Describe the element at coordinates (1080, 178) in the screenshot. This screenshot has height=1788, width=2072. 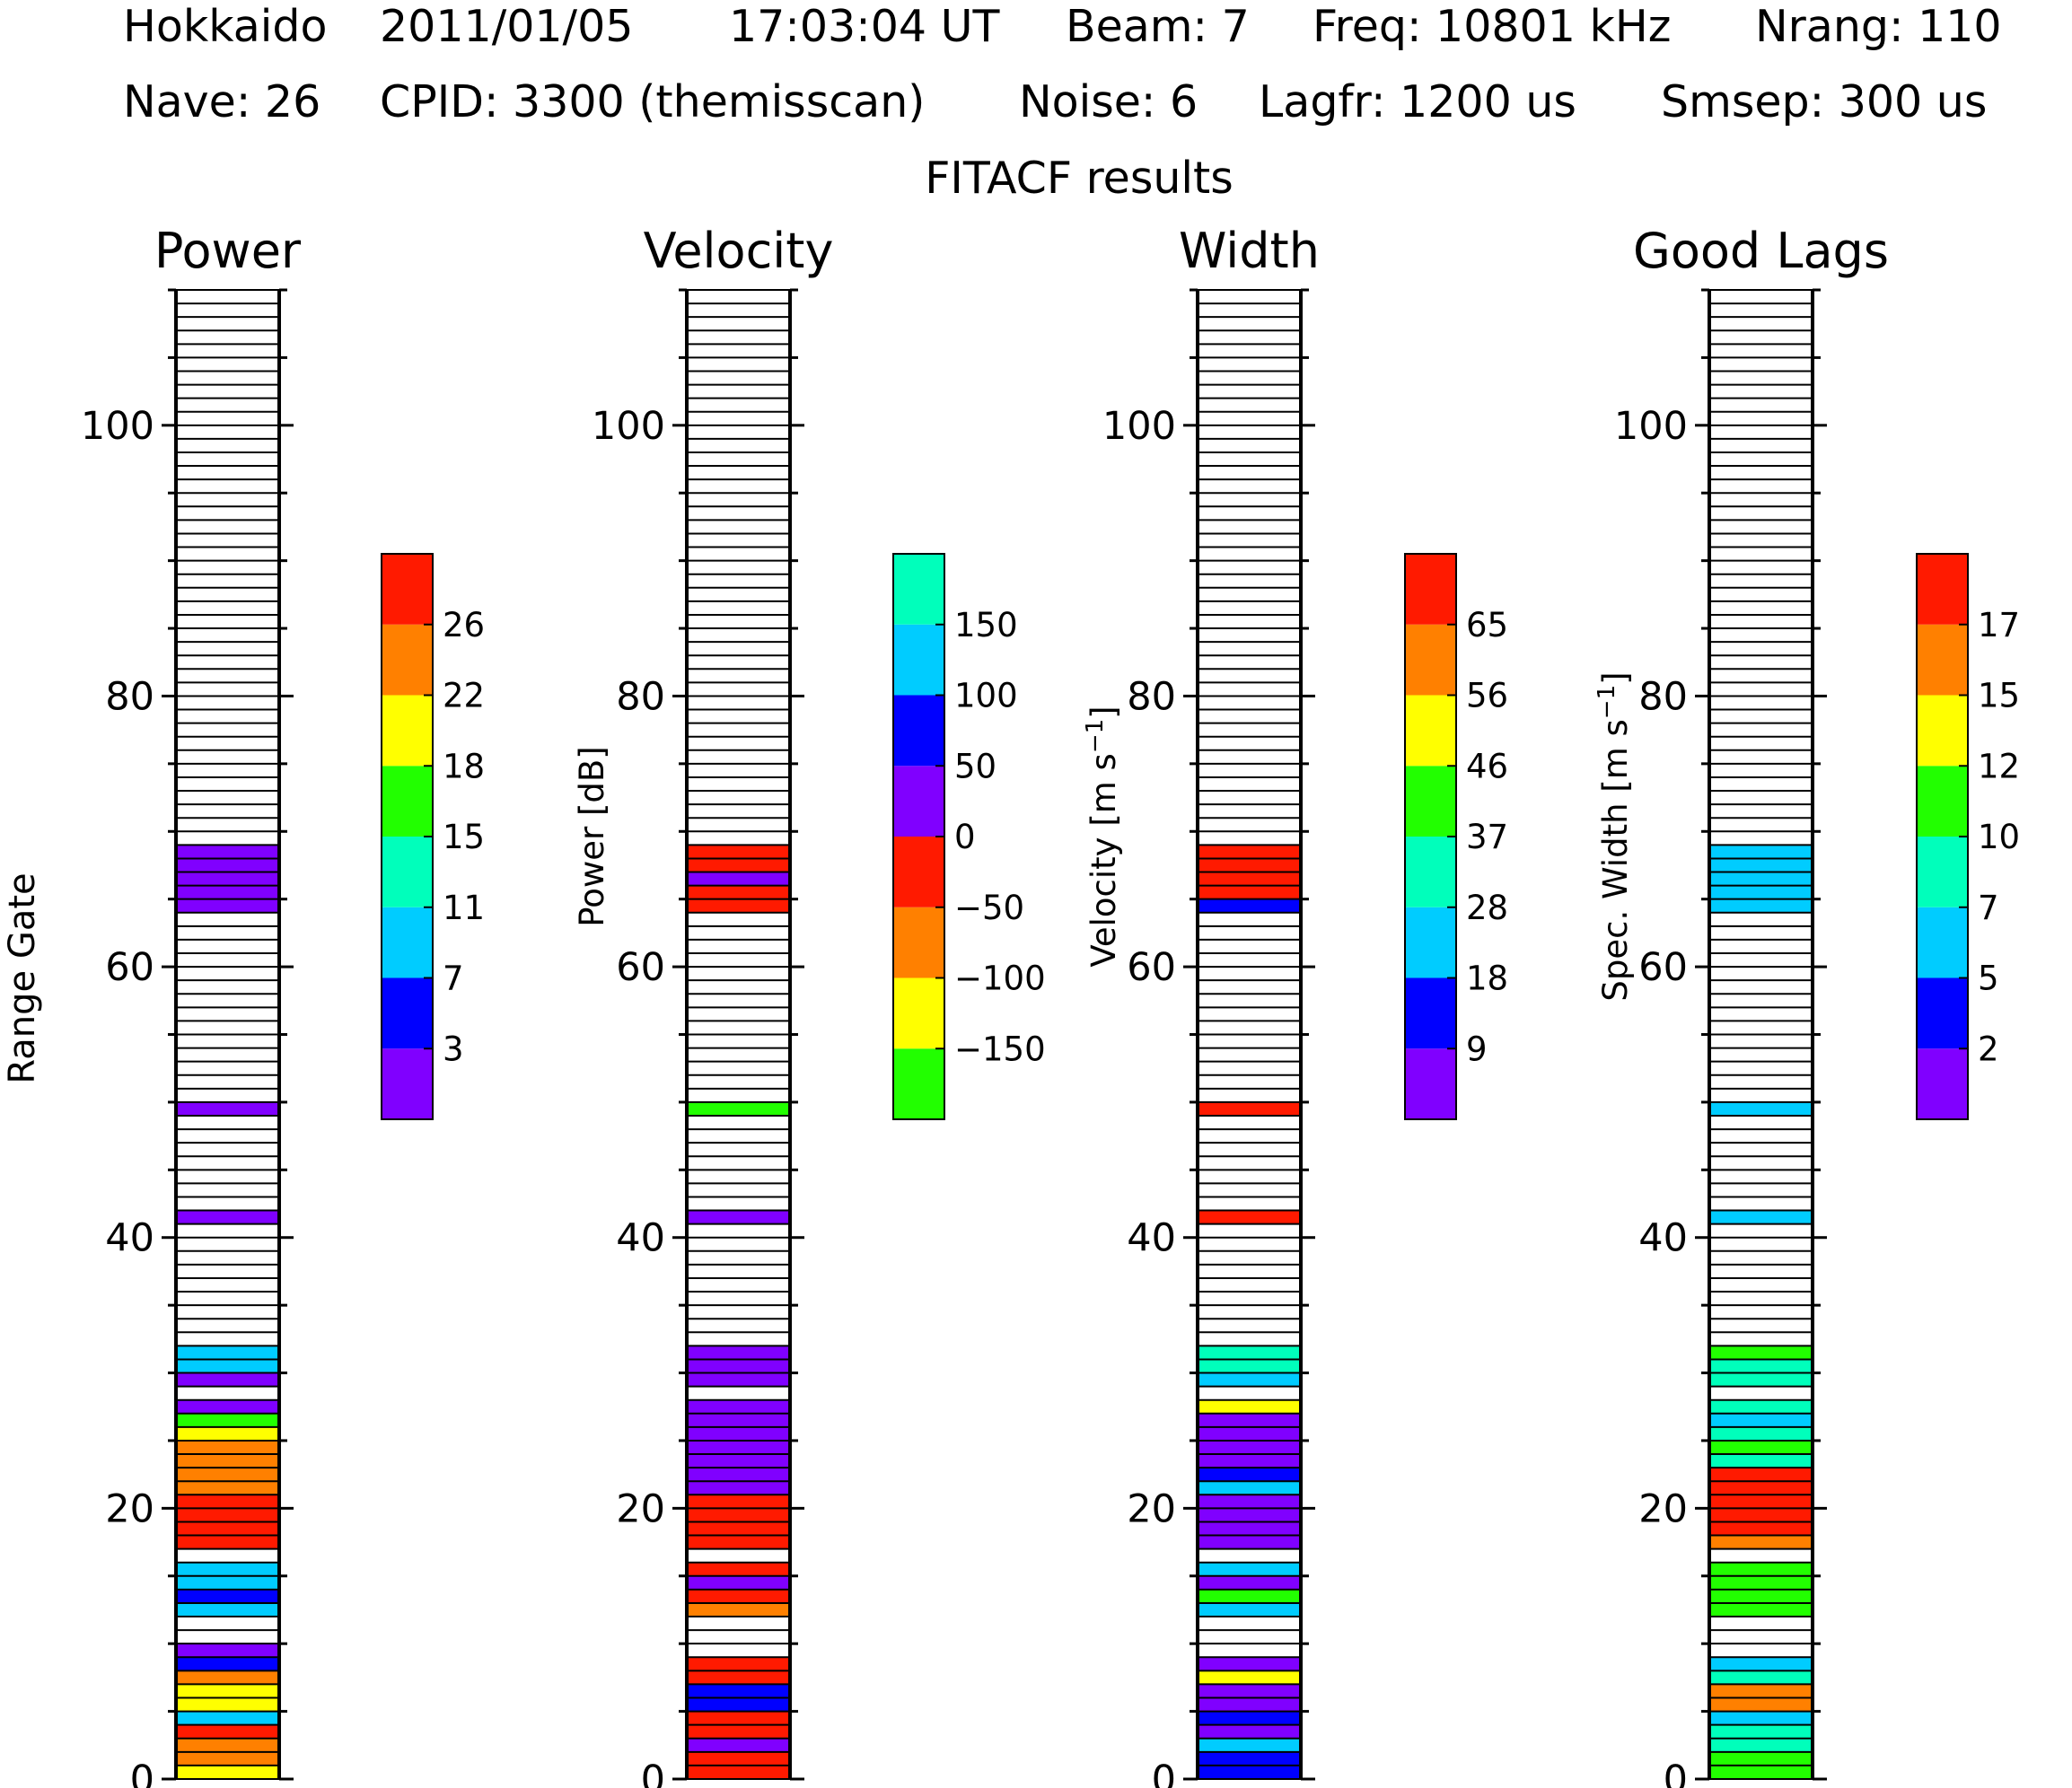
I see `chart-title: FITACF results` at that location.